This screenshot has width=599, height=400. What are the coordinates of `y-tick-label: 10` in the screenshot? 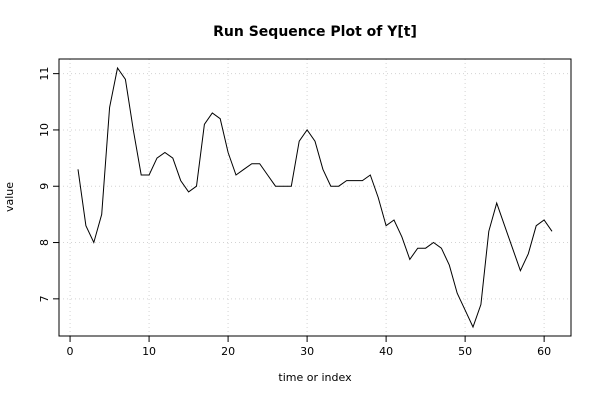 It's located at (44, 130).